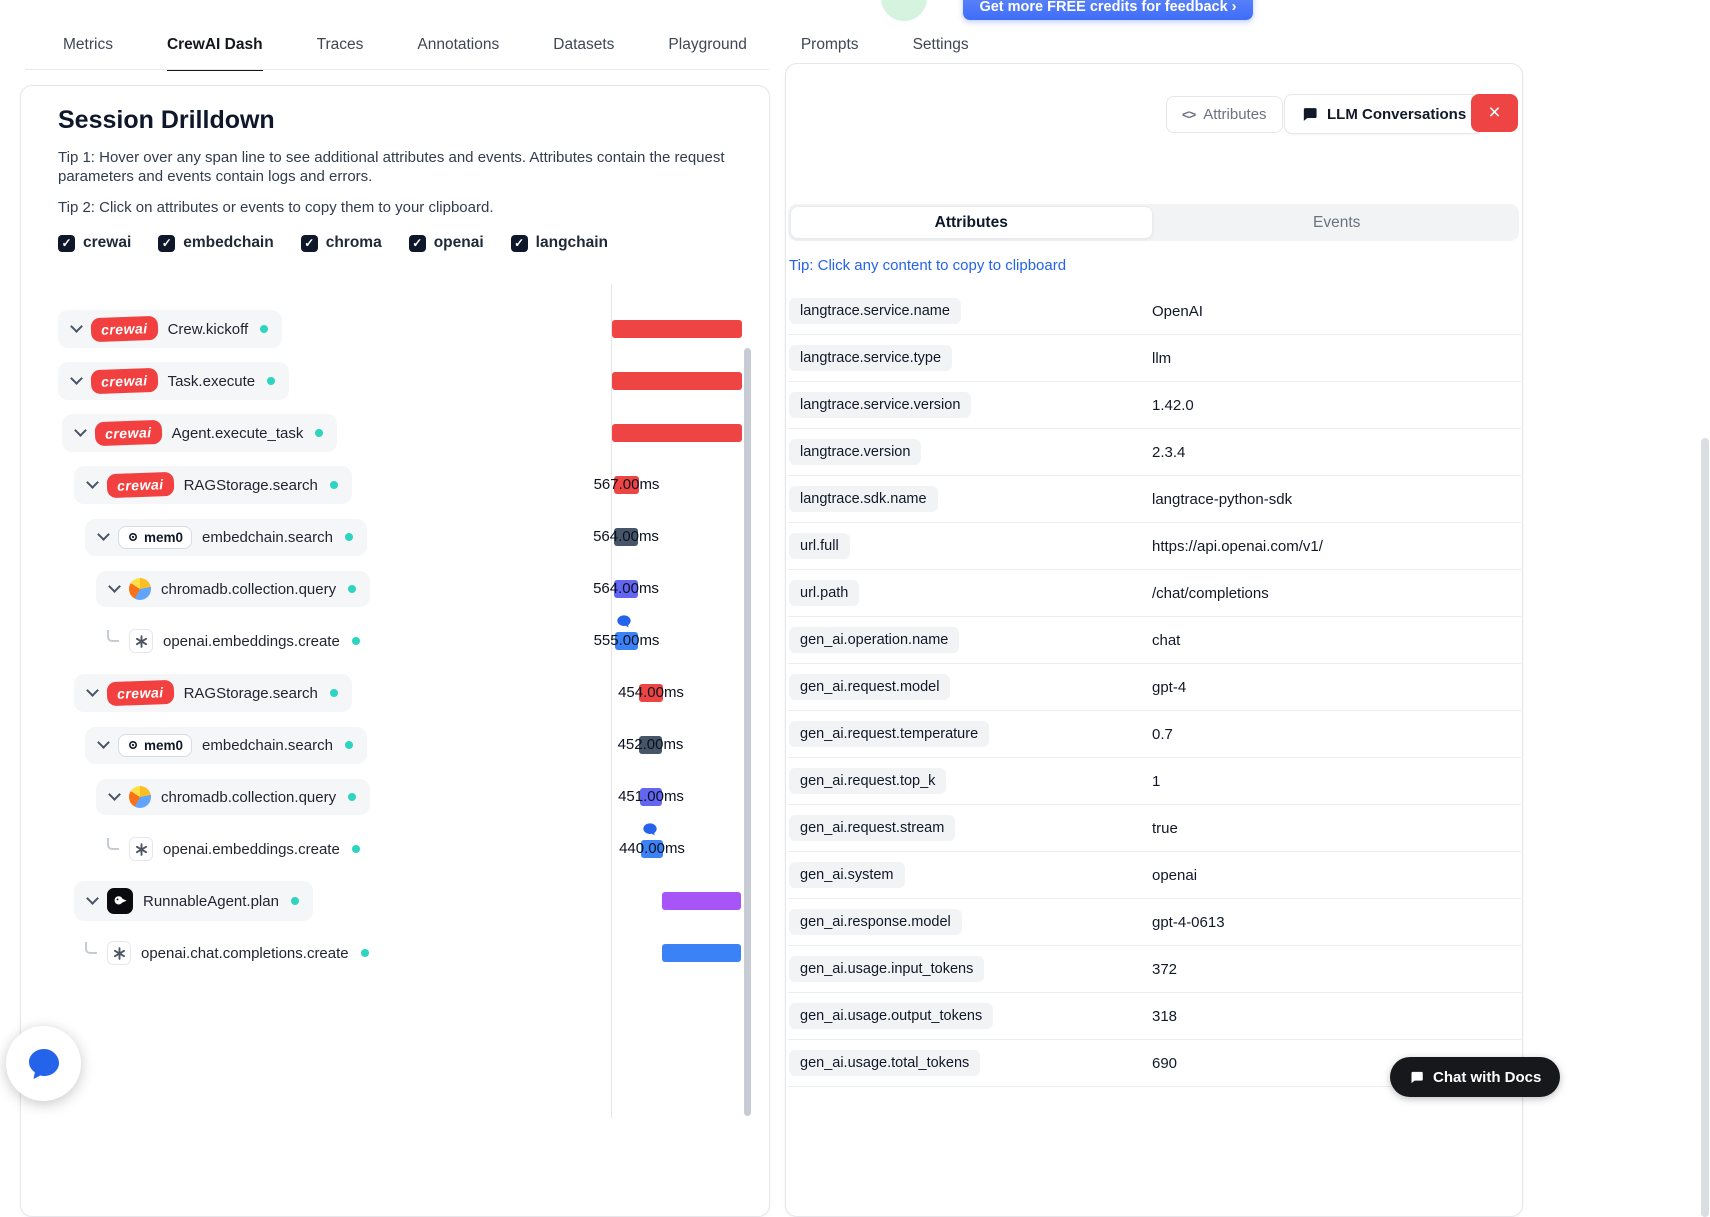 This screenshot has width=1710, height=1217. I want to click on chat-launcher-button, so click(43, 1063).